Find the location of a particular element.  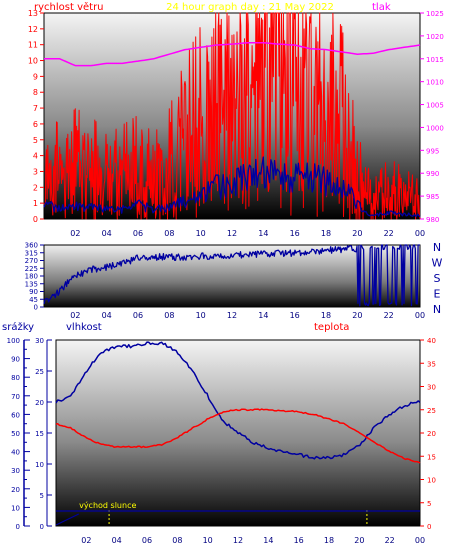

chart3-x-tick-label: 12 is located at coordinates (238, 540).